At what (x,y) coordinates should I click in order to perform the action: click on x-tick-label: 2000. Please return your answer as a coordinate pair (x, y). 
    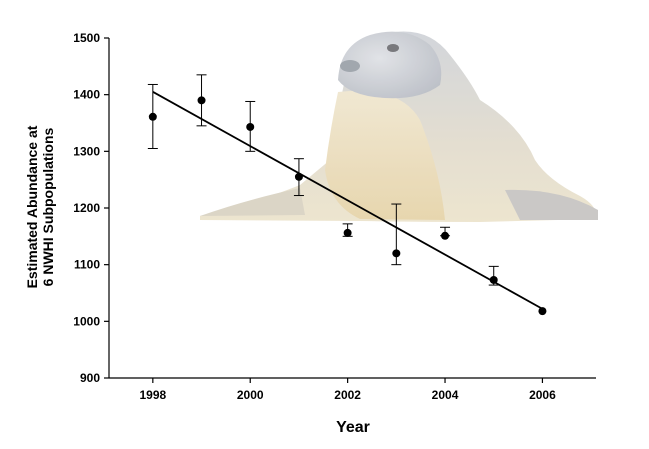
    Looking at the image, I should click on (250, 395).